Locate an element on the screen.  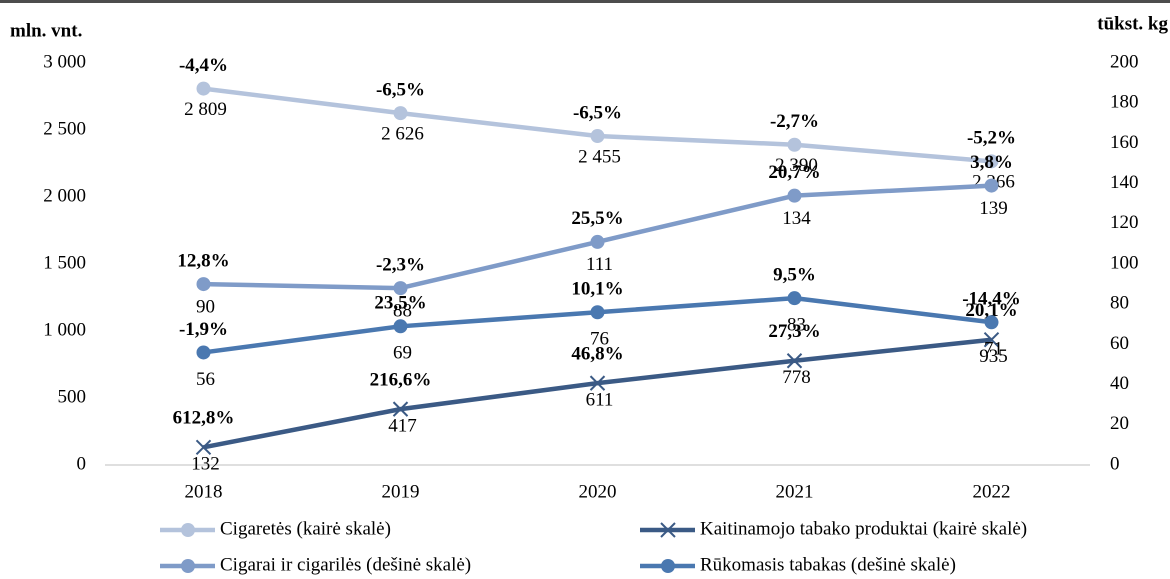
value-label: 76 is located at coordinates (599, 339).